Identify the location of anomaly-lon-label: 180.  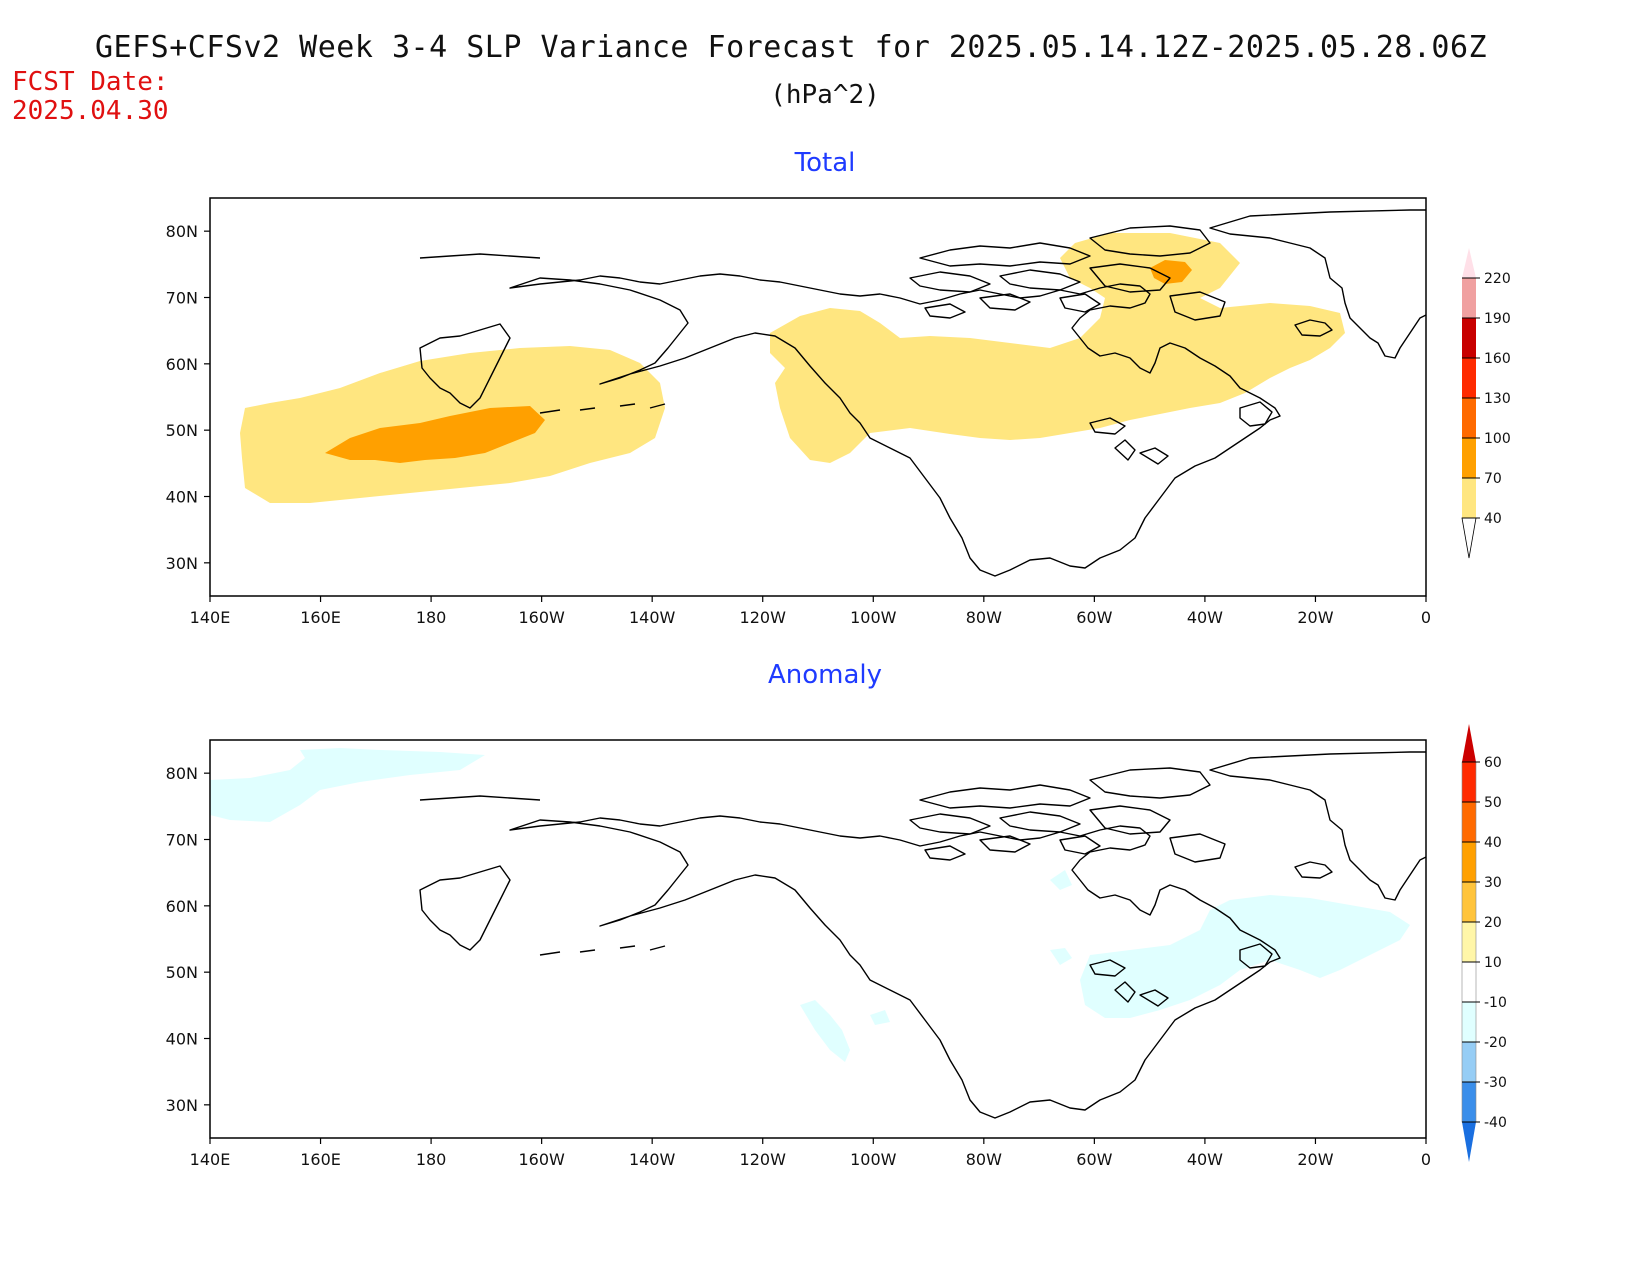
(431, 1159).